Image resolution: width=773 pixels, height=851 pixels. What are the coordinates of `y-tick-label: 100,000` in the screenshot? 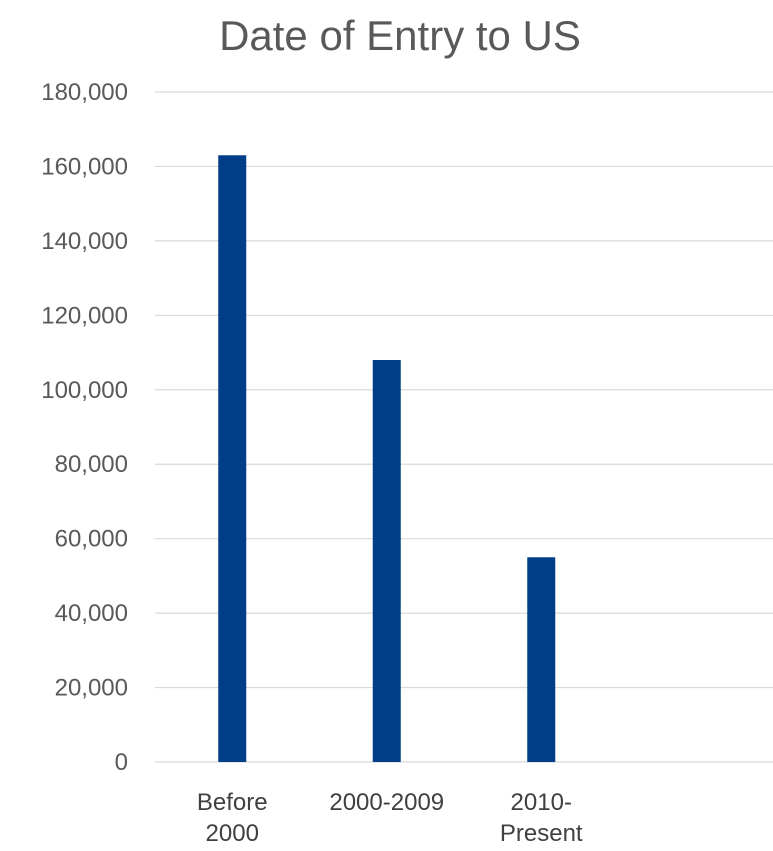 It's located at (84, 390).